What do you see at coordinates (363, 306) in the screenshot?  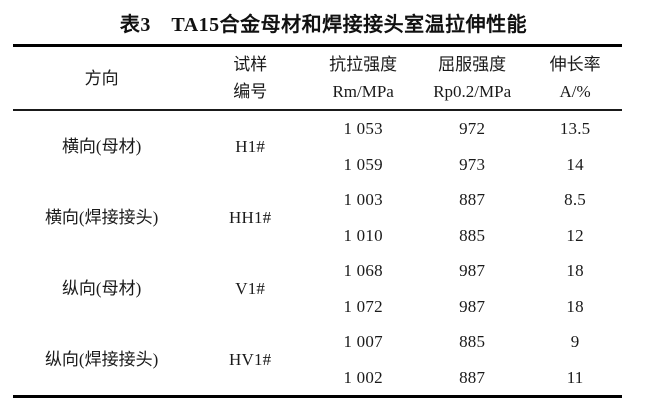 I see `cell-rm: 1 072` at bounding box center [363, 306].